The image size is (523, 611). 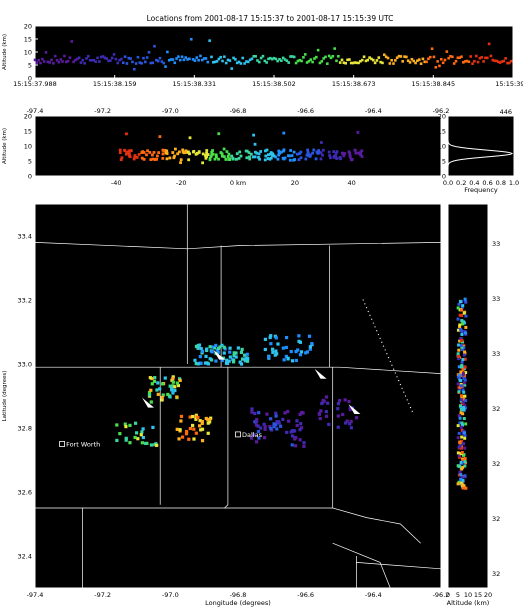 What do you see at coordinates (238, 146) in the screenshot?
I see `lon-altitude-plot-area` at bounding box center [238, 146].